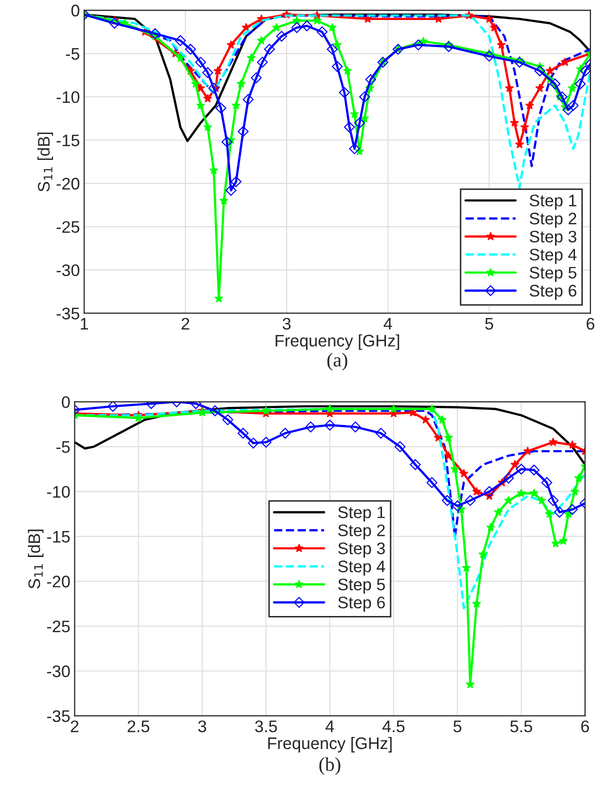 This screenshot has width=597, height=791. What do you see at coordinates (139, 726) in the screenshot?
I see `x-tick-label: 2.5` at bounding box center [139, 726].